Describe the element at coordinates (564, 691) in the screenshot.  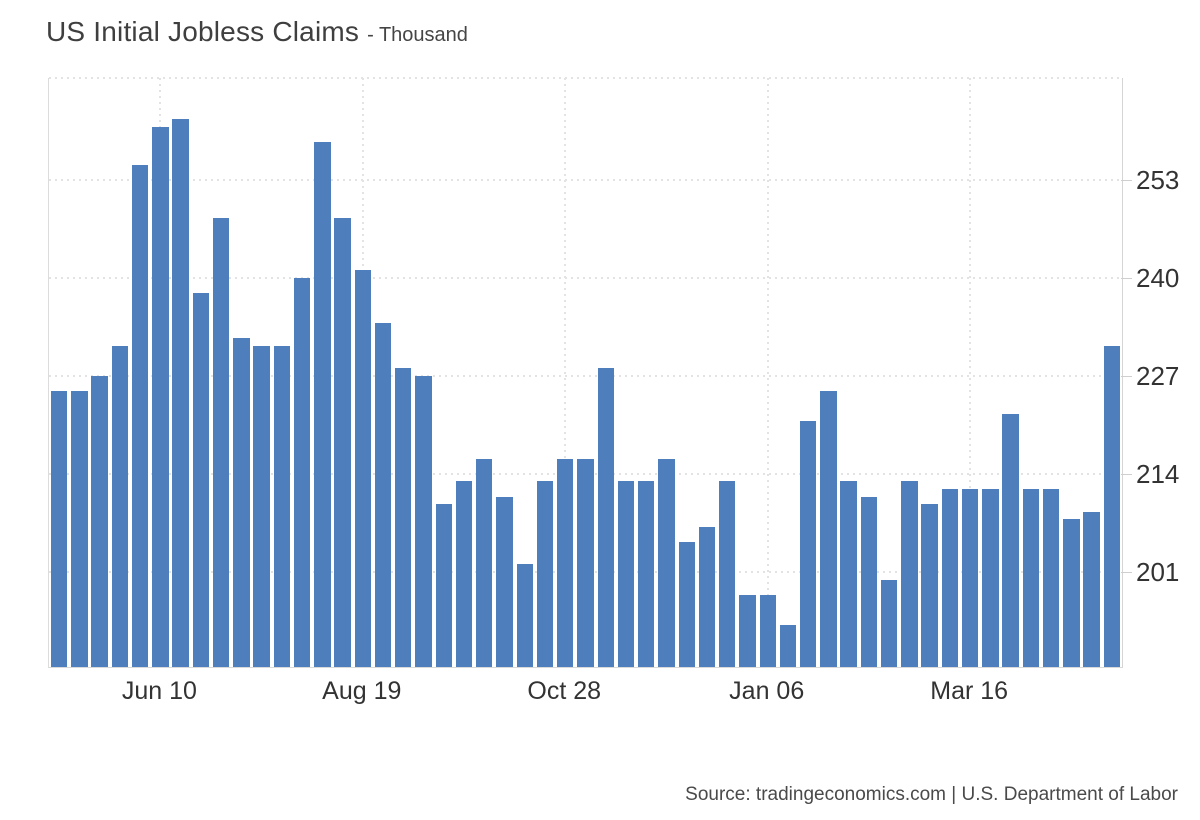
I see `x-axis-label: Oct 28` at that location.